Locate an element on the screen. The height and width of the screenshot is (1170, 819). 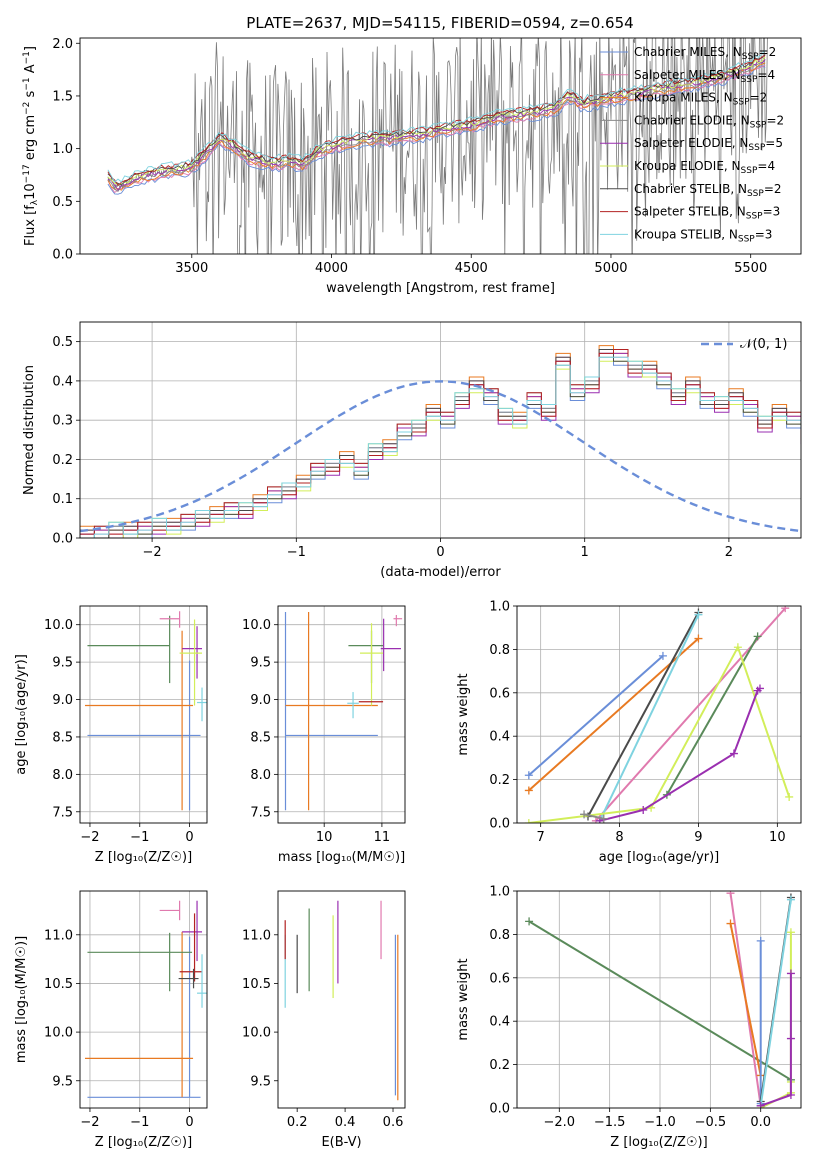
x-tick-label: 0.0 is located at coordinates (760, 1122).